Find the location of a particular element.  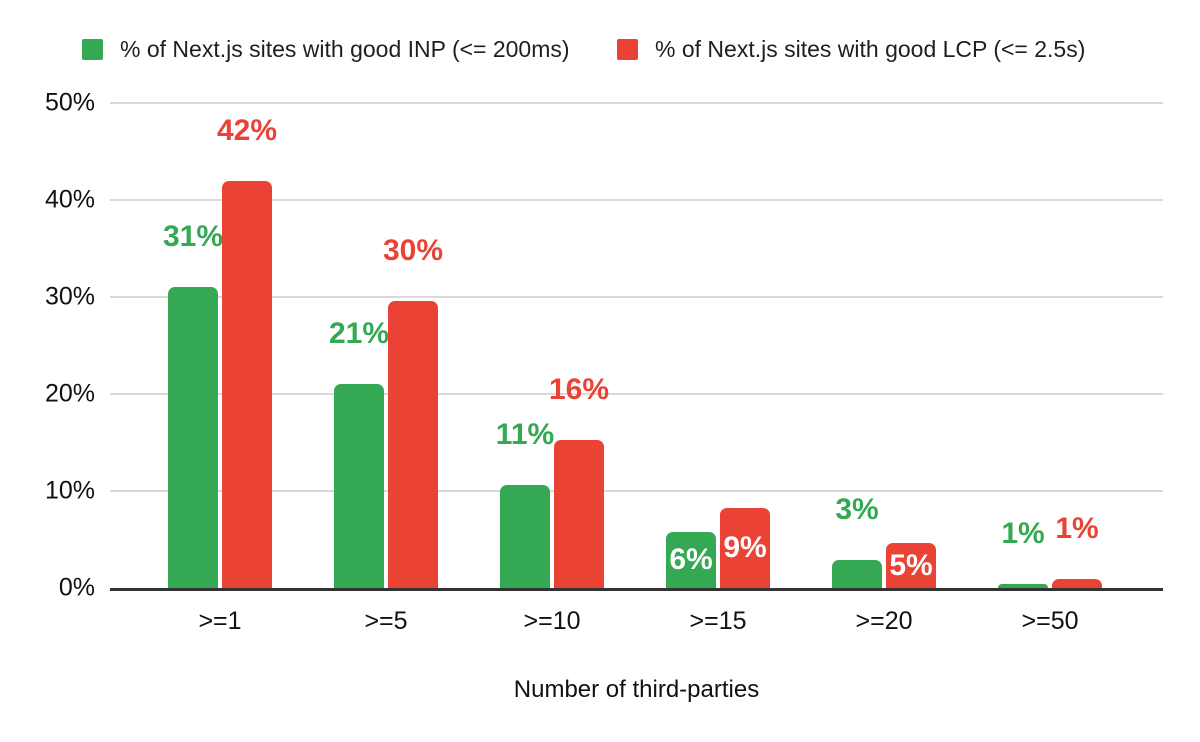

bar-value-label: 3% is located at coordinates (857, 509).